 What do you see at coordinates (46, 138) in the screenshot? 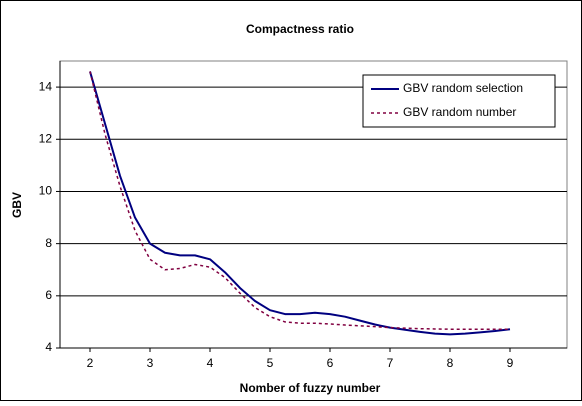
I see `y-tick-label: 12` at bounding box center [46, 138].